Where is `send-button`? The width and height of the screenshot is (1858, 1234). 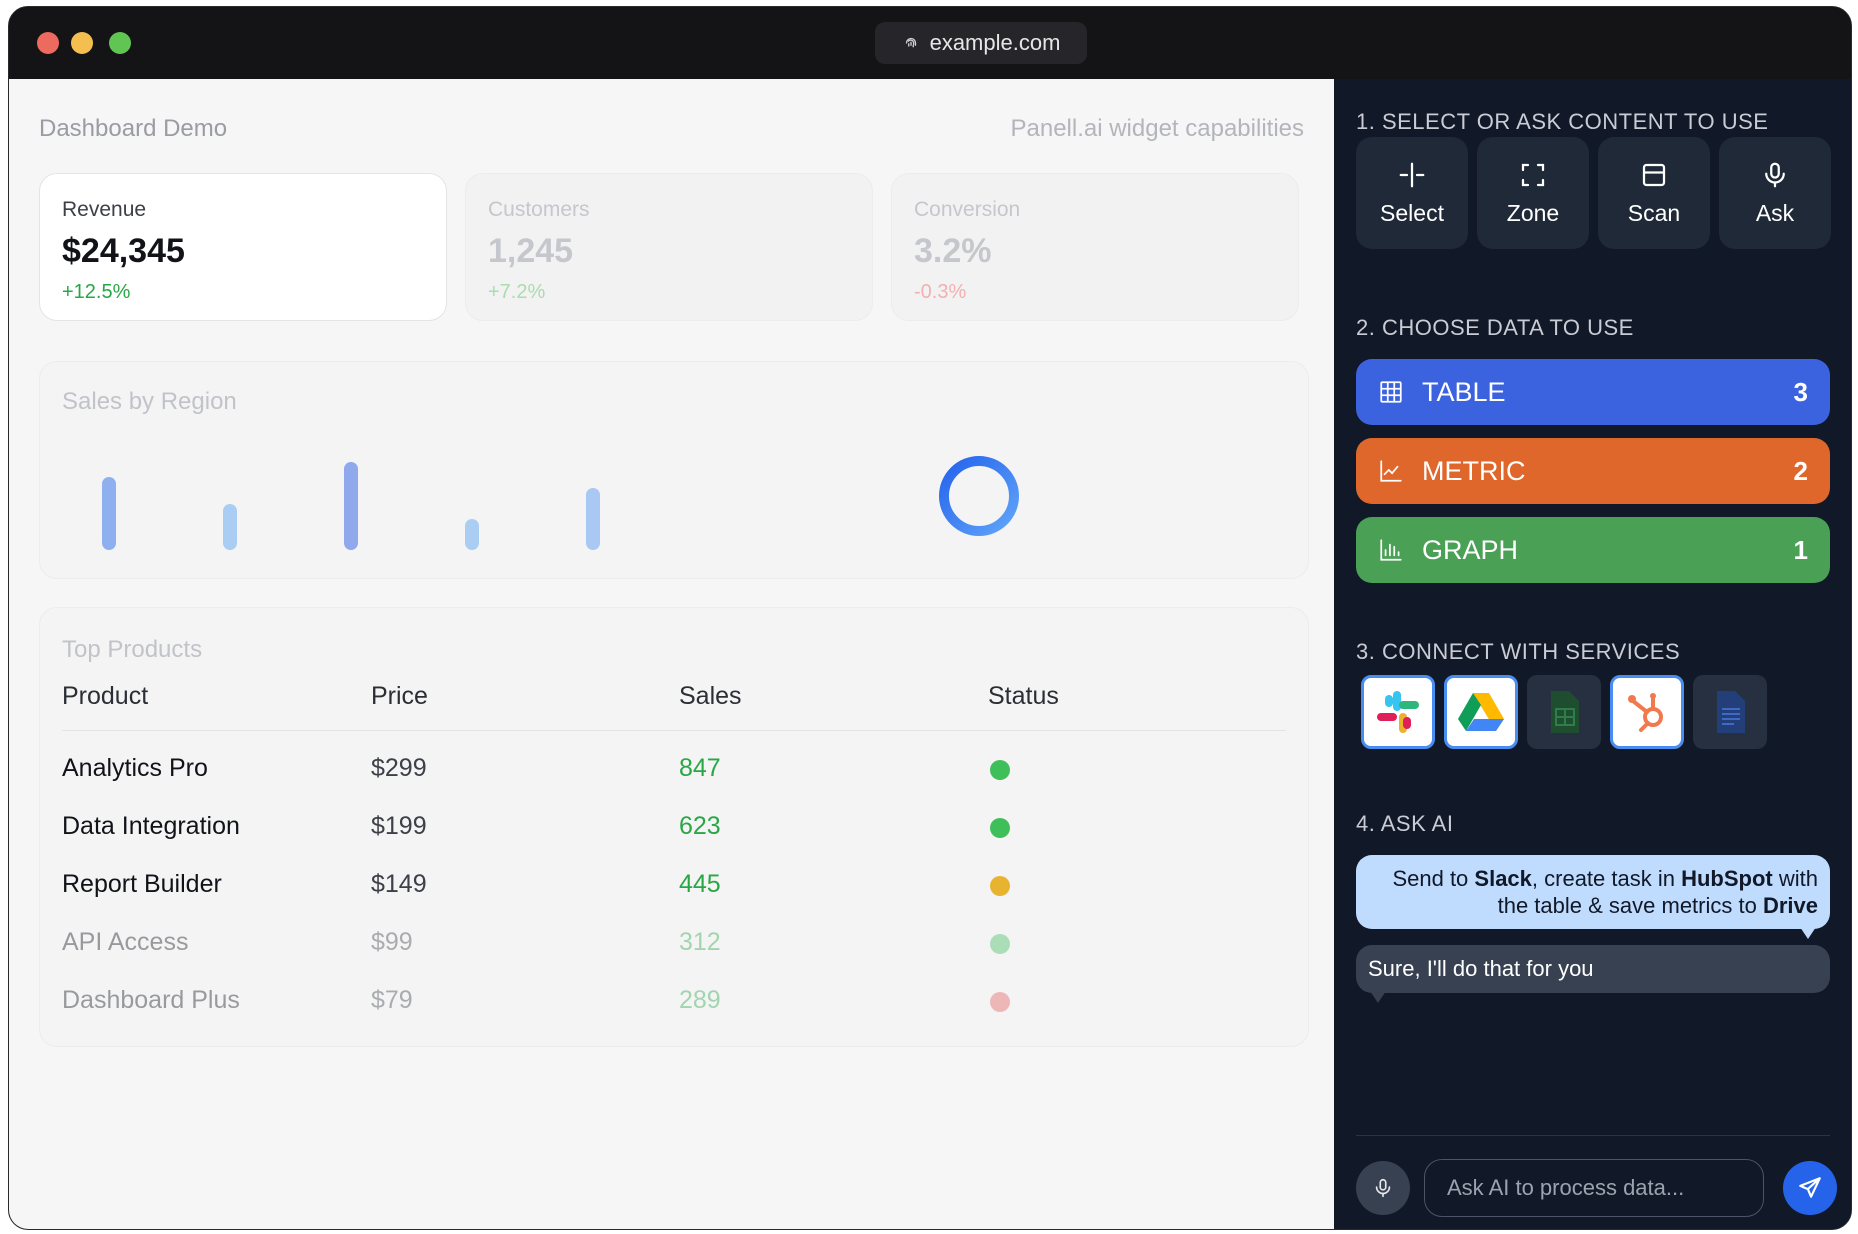 send-button is located at coordinates (1810, 1188).